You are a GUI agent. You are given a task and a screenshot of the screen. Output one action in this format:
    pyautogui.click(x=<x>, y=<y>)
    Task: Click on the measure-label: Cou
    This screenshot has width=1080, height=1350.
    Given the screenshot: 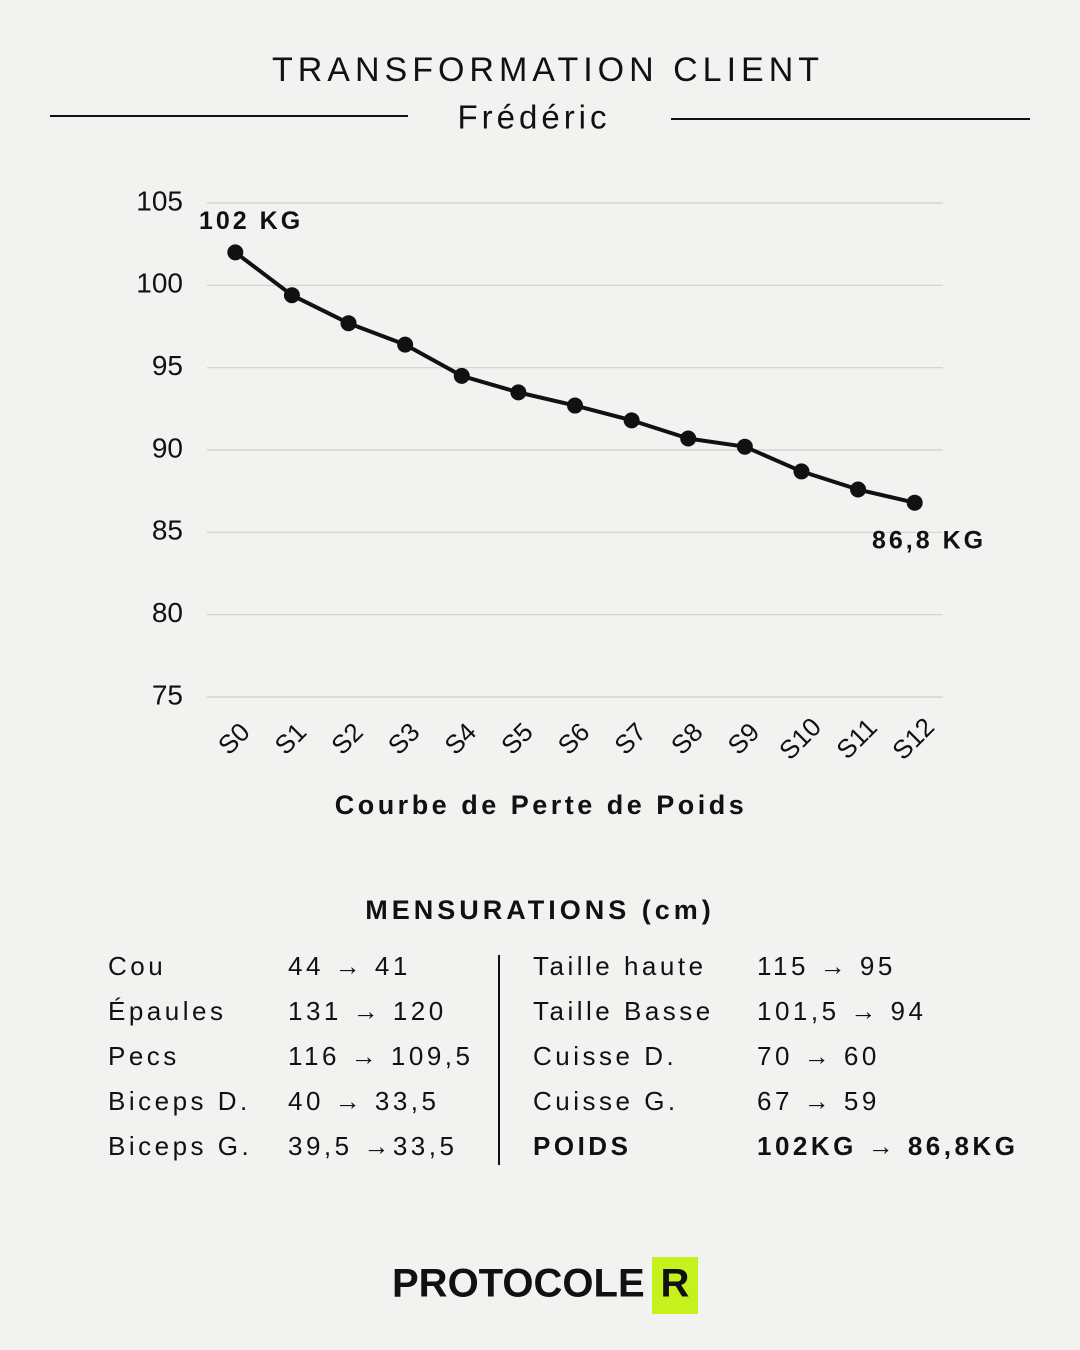 What is the action you would take?
    pyautogui.click(x=137, y=966)
    